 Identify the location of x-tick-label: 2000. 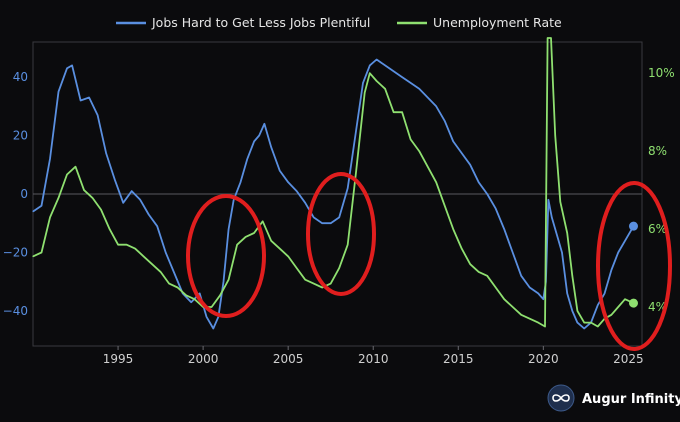
(203, 359).